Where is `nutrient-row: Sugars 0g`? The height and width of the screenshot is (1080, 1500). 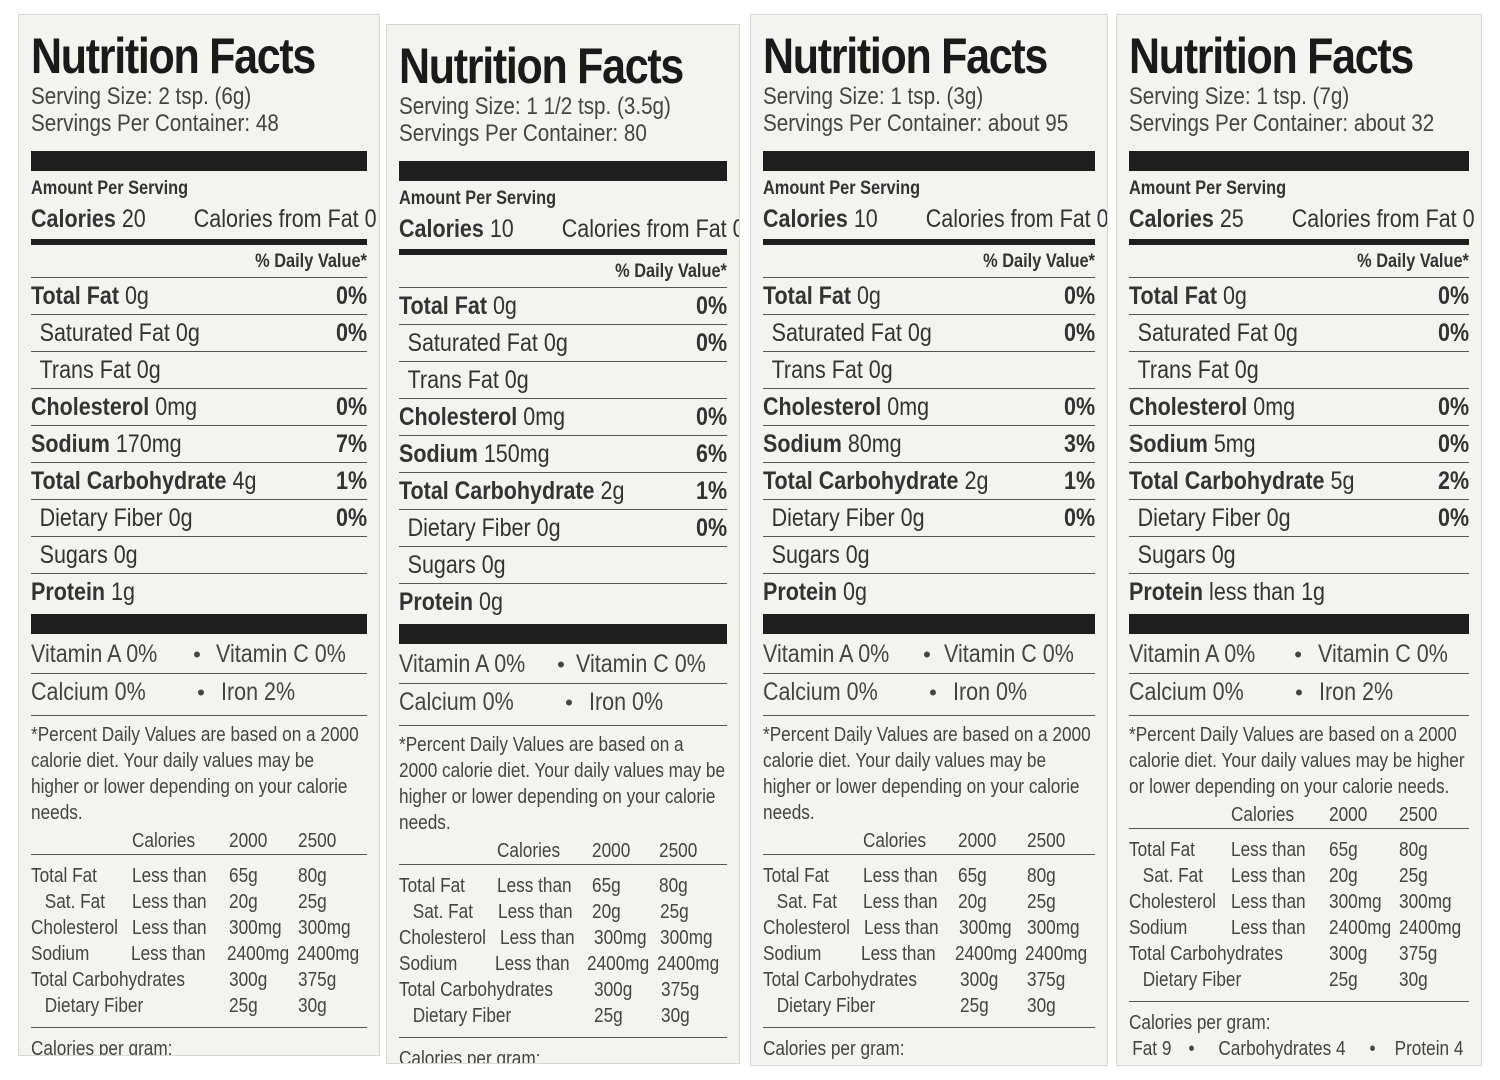
nutrient-row: Sugars 0g is located at coordinates (199, 555).